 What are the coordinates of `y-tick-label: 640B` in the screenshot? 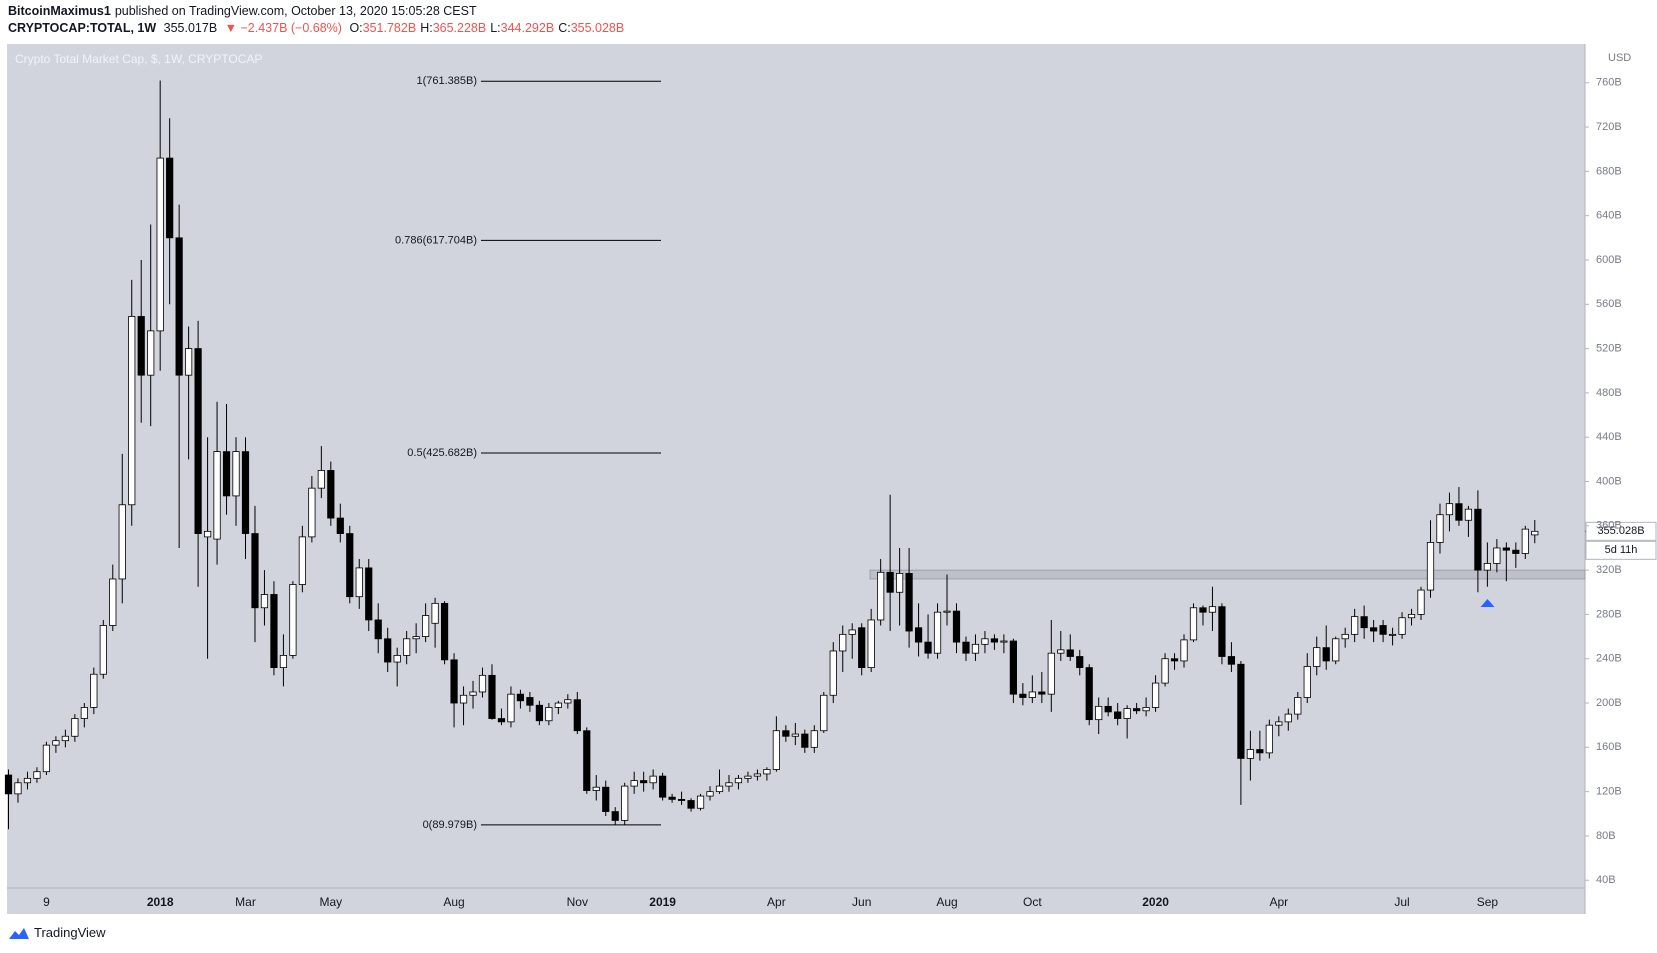 It's located at (1609, 216).